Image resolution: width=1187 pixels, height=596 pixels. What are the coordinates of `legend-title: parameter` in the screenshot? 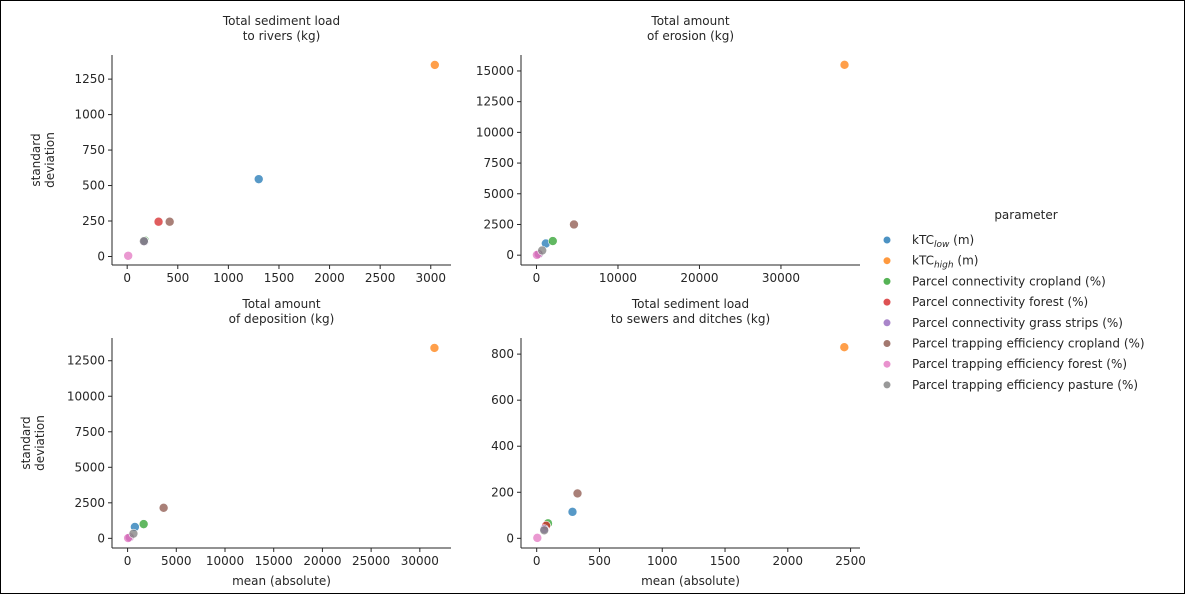 It's located at (1025, 215).